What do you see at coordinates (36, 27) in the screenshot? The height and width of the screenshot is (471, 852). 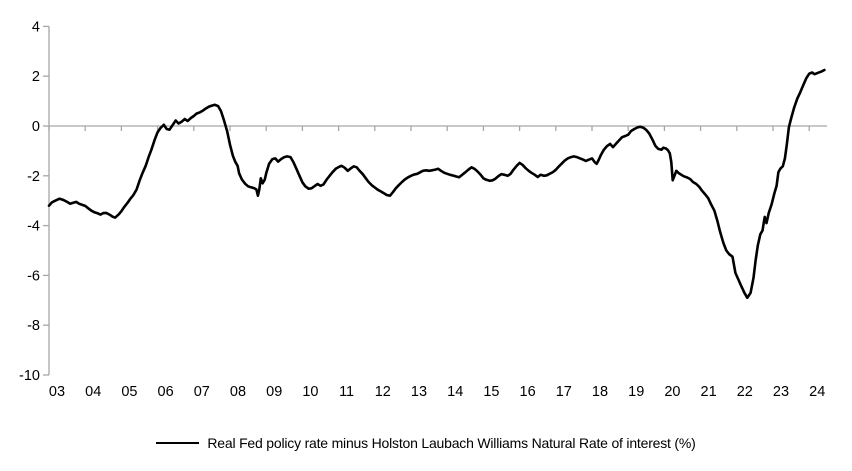 I see `y-axis-tick-label: 4` at bounding box center [36, 27].